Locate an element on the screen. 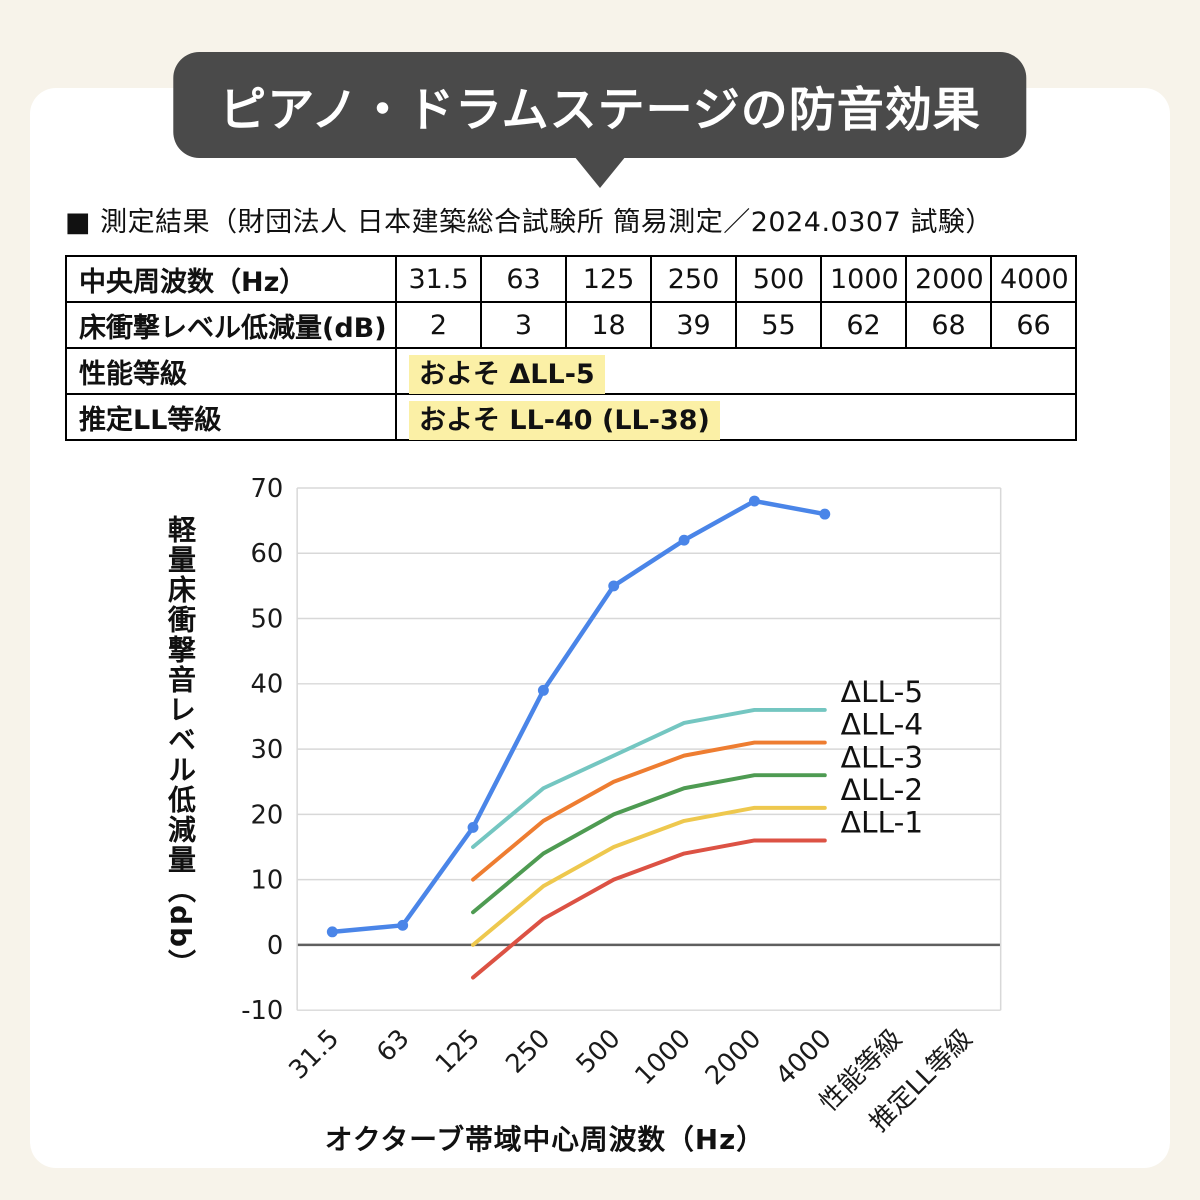  series-label: ΔLL-1 is located at coordinates (882, 823).